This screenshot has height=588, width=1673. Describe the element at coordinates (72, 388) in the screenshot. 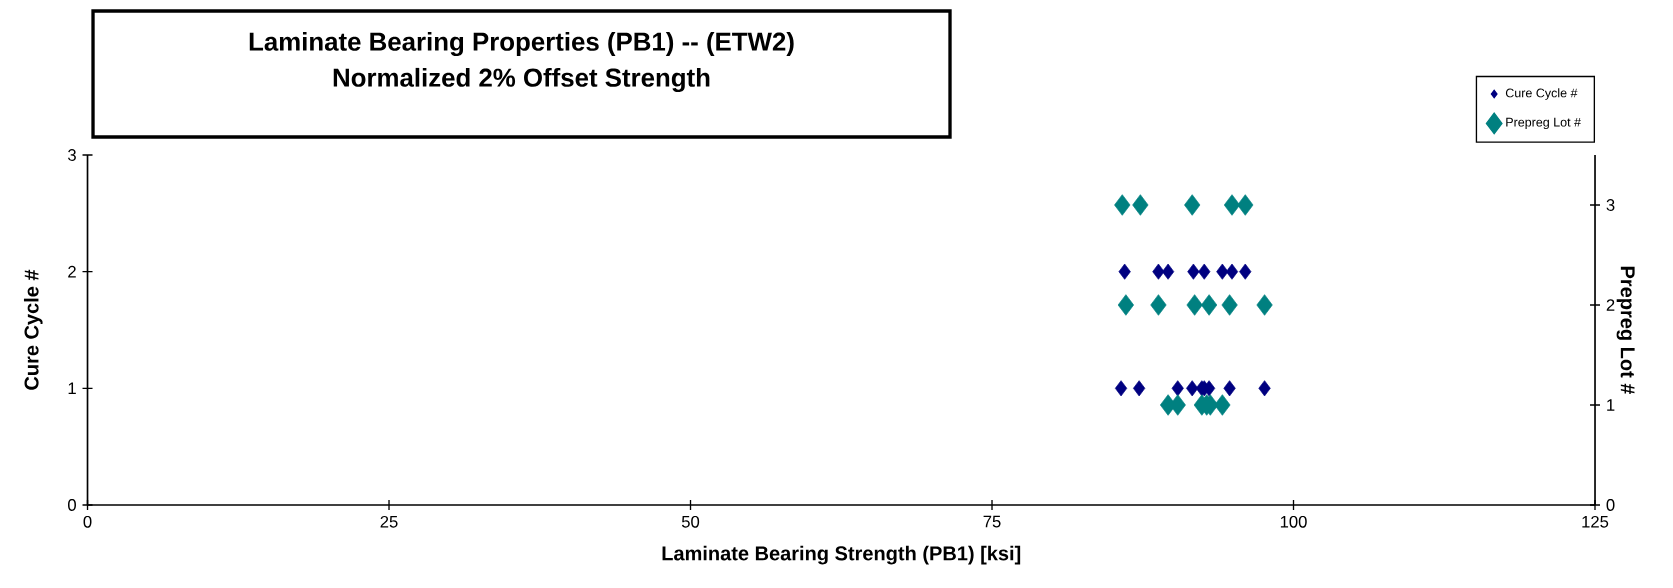

I see `y-tick-label: 1` at that location.